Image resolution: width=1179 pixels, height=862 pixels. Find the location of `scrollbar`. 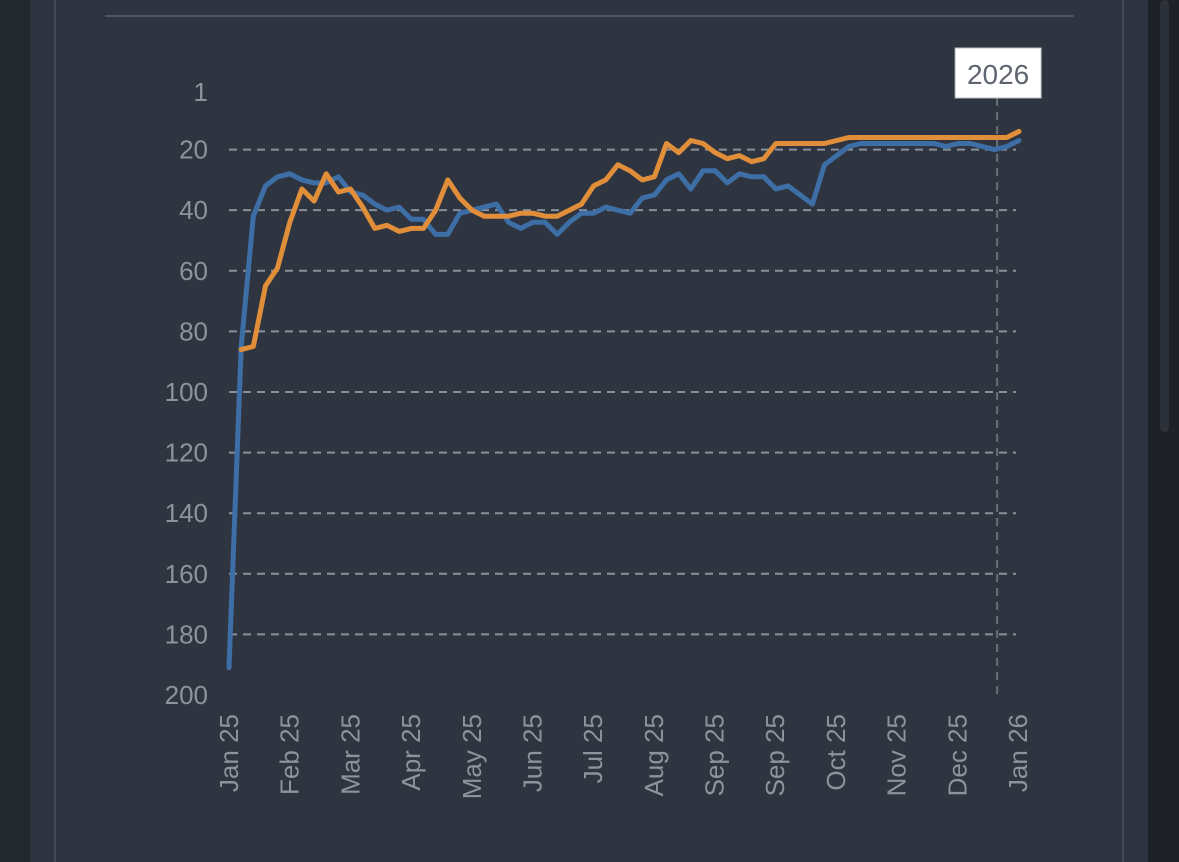

scrollbar is located at coordinates (1164, 216).